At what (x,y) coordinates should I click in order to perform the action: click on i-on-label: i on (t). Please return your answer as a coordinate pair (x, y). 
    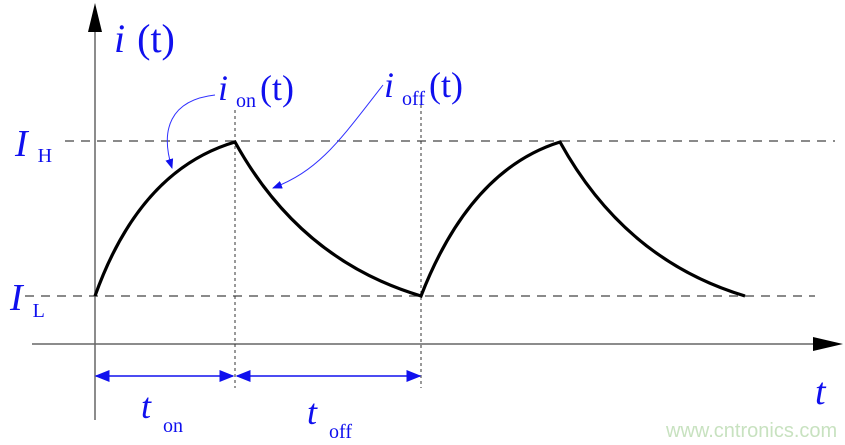
    Looking at the image, I should click on (256, 90).